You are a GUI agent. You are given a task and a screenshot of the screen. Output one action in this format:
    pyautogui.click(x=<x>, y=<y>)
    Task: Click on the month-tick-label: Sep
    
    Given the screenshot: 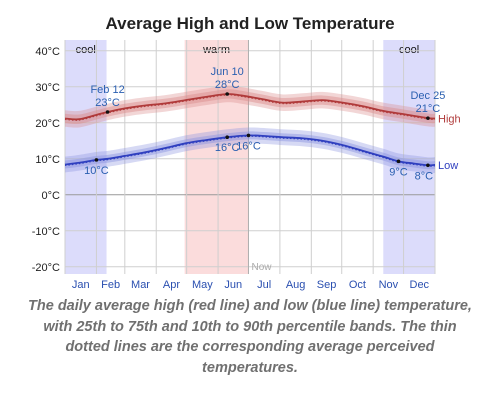 What is the action you would take?
    pyautogui.click(x=327, y=285)
    